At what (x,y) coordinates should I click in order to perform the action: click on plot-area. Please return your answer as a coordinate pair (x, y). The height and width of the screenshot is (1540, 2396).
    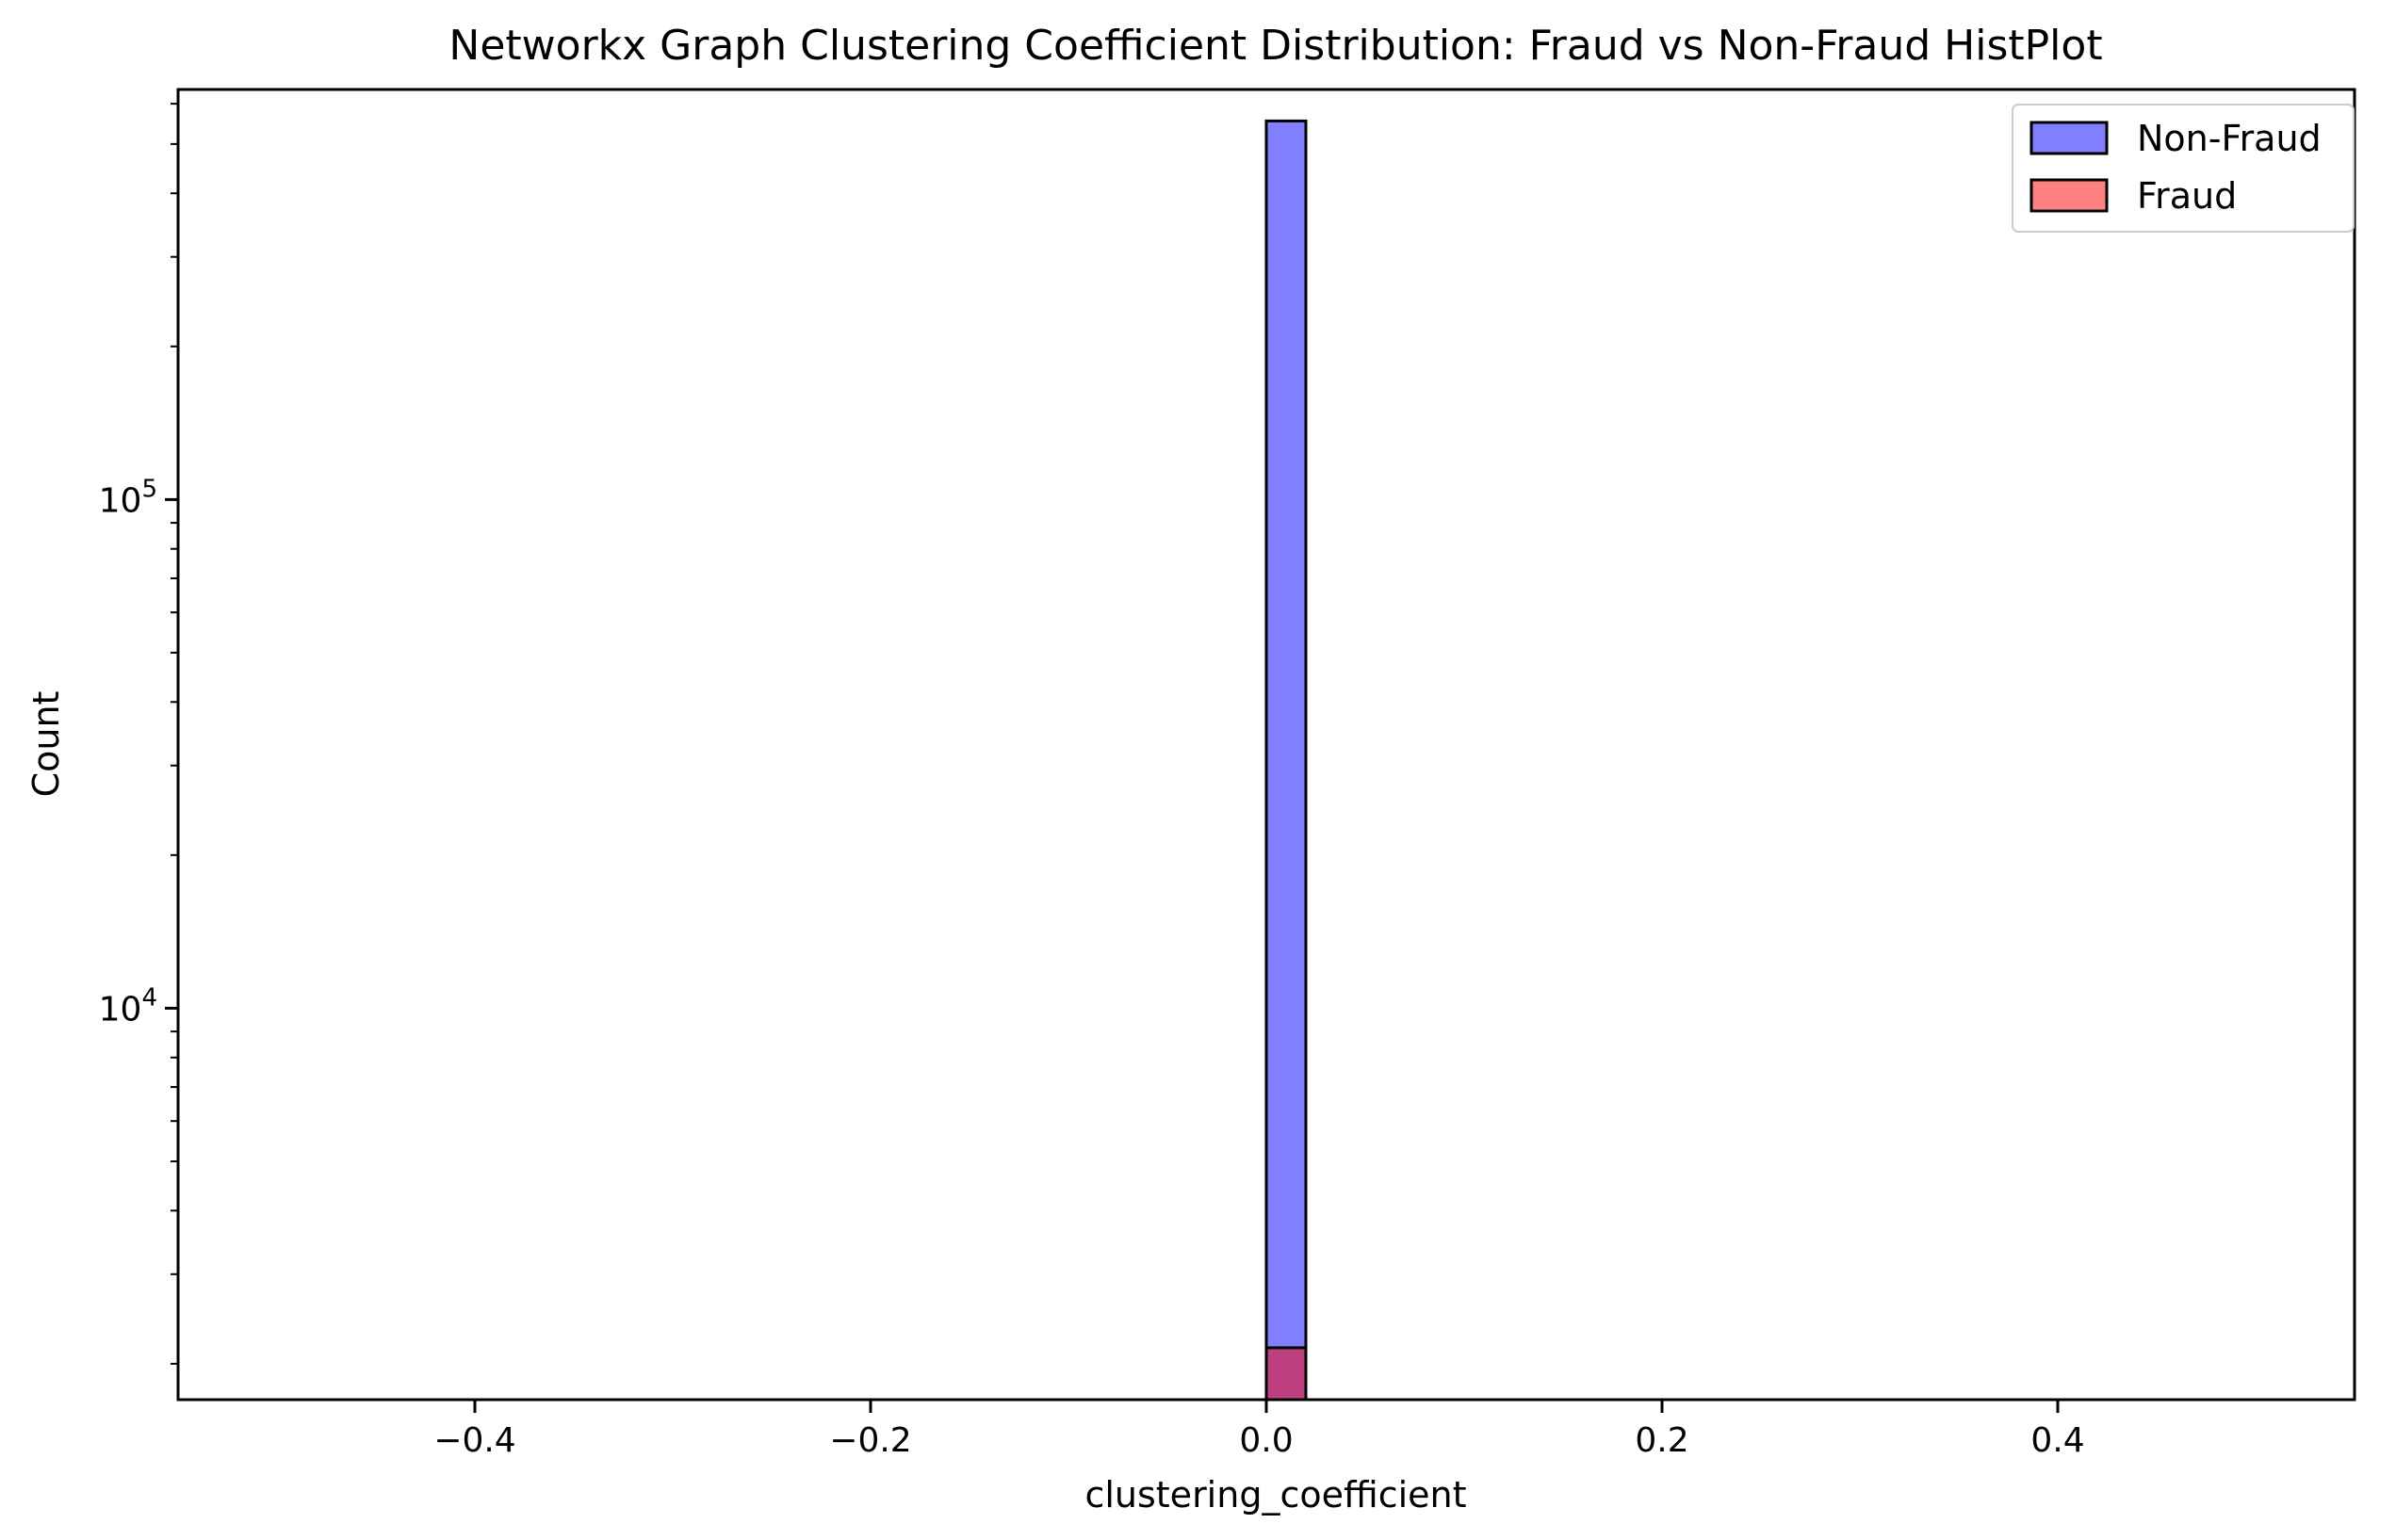
    Looking at the image, I should click on (1286, 761).